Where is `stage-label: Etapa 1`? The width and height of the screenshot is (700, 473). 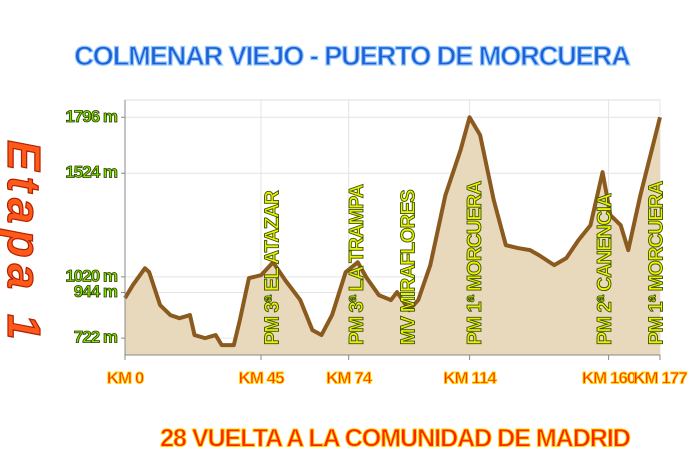
stage-label: Etapa 1 is located at coordinates (25, 243).